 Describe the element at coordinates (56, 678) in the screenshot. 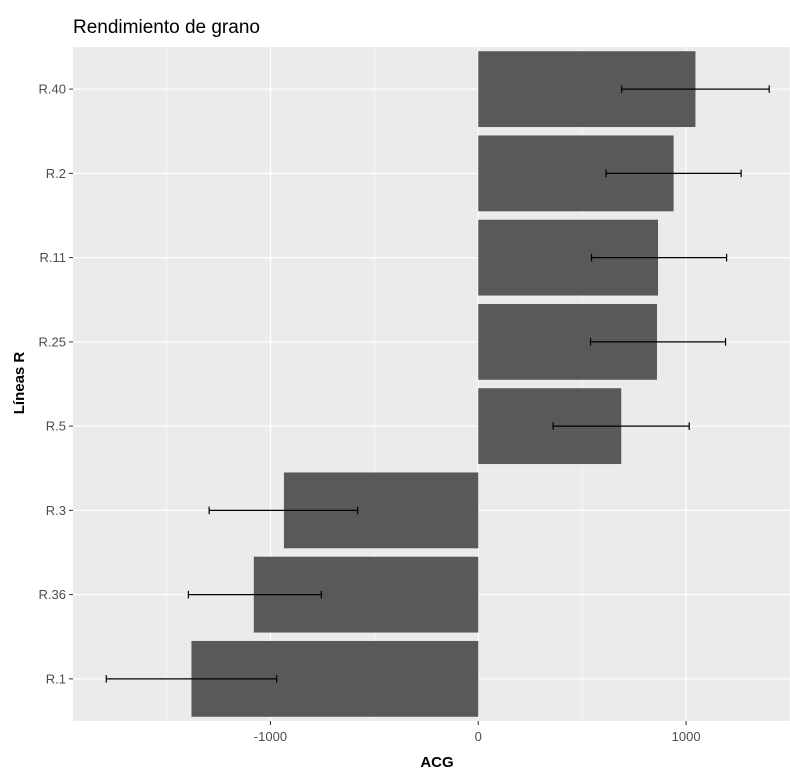

I see `y-tick-label: R.1` at that location.